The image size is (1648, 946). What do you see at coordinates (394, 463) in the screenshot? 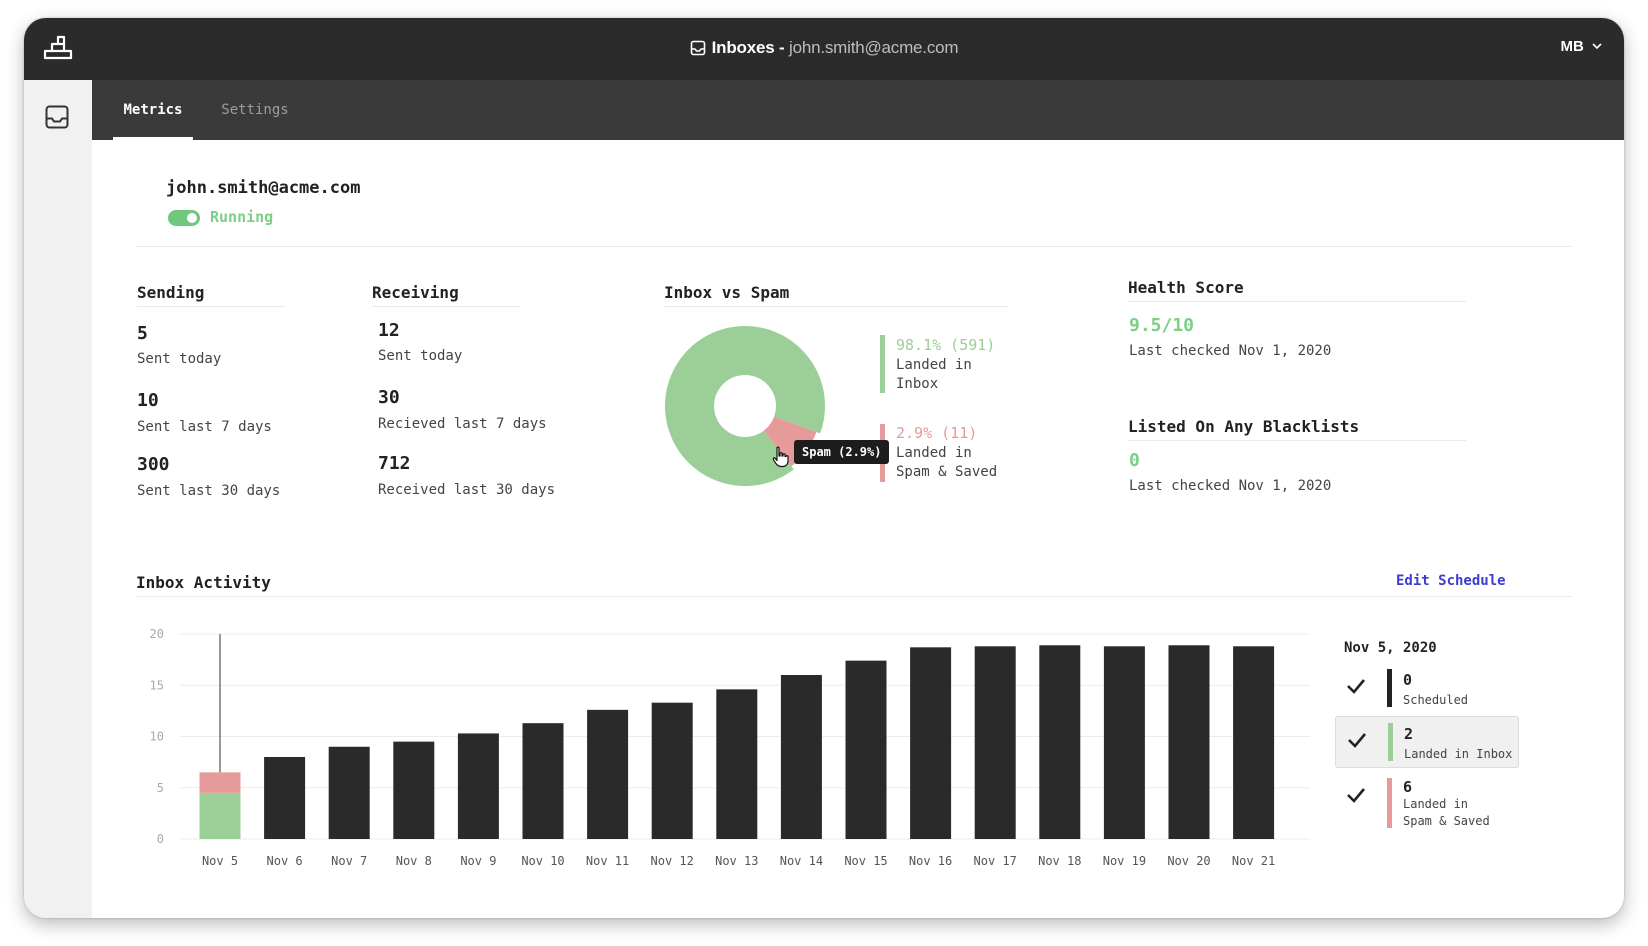
I see `receiving-30d-value: 712` at bounding box center [394, 463].